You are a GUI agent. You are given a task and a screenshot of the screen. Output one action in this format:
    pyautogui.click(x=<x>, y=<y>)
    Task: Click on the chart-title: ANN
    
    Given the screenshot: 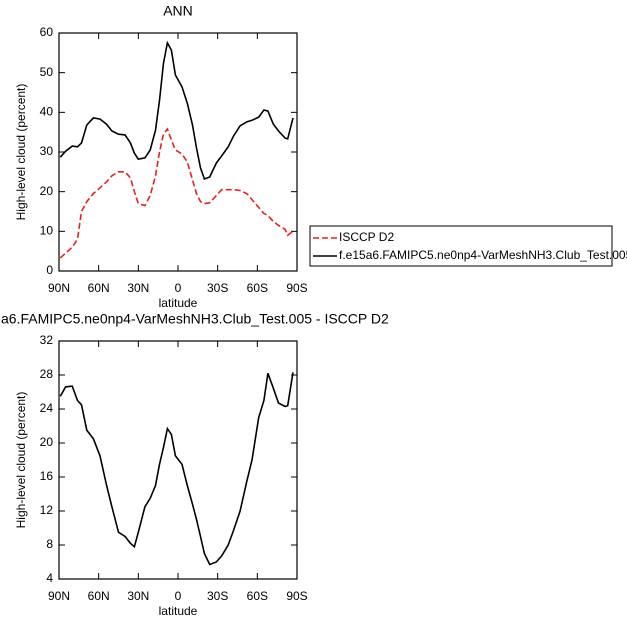 What is the action you would take?
    pyautogui.click(x=178, y=11)
    